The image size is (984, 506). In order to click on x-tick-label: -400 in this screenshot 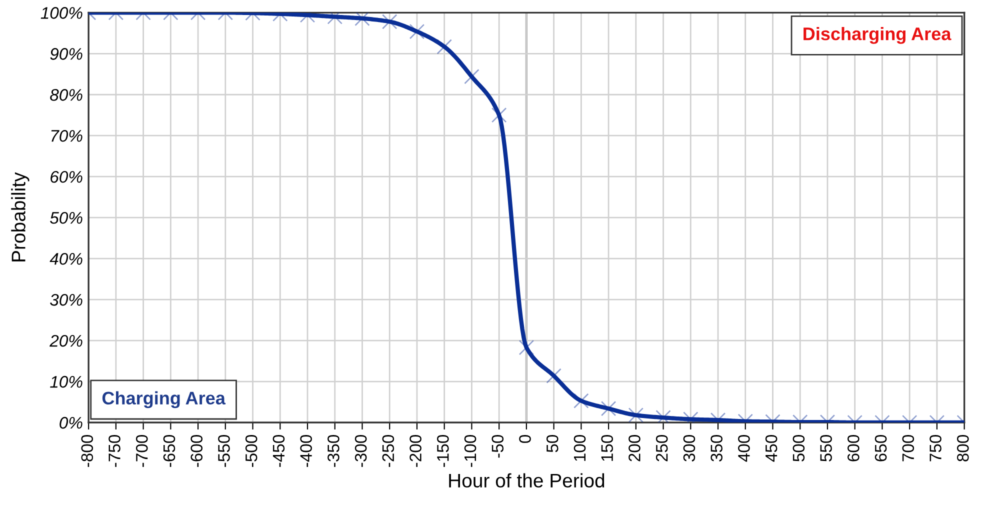, I will do `click(306, 450)`.